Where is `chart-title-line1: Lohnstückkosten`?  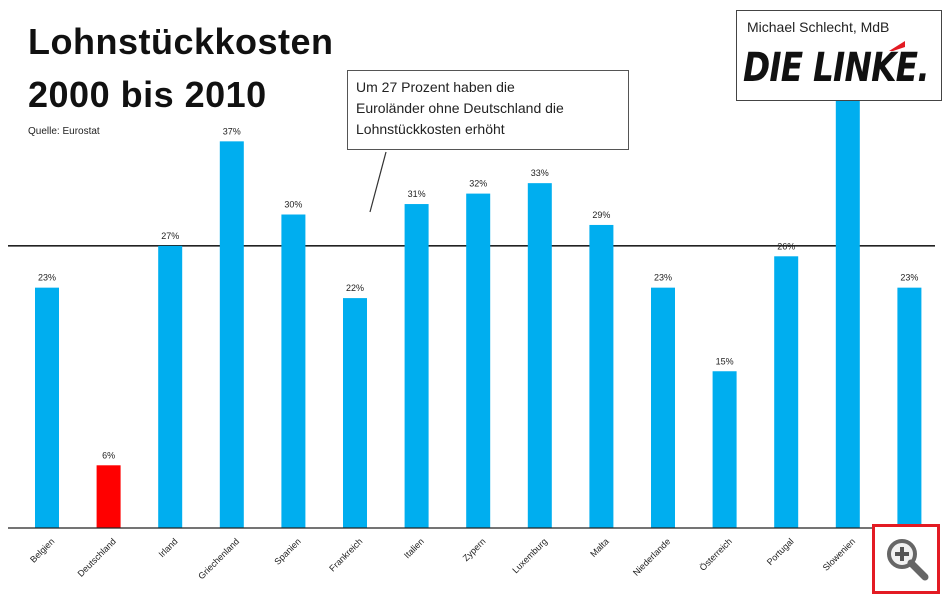 chart-title-line1: Lohnstückkosten is located at coordinates (181, 41).